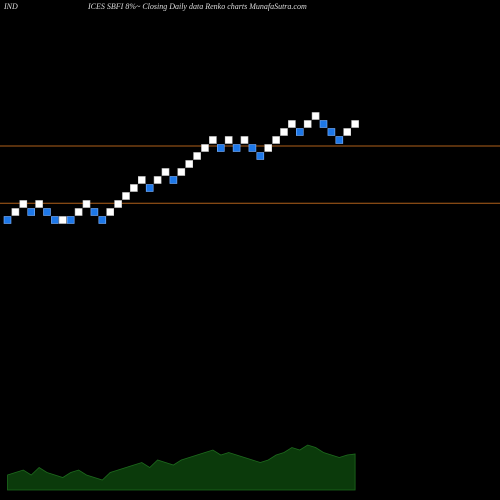 The width and height of the screenshot is (500, 500). Describe the element at coordinates (181, 467) in the screenshot. I see `volume-area` at that location.